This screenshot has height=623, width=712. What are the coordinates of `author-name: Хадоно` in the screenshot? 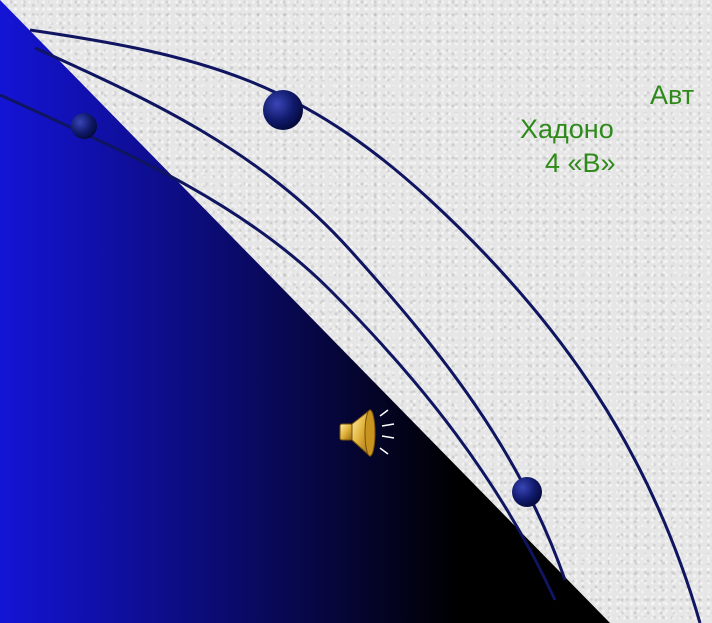 It's located at (567, 129).